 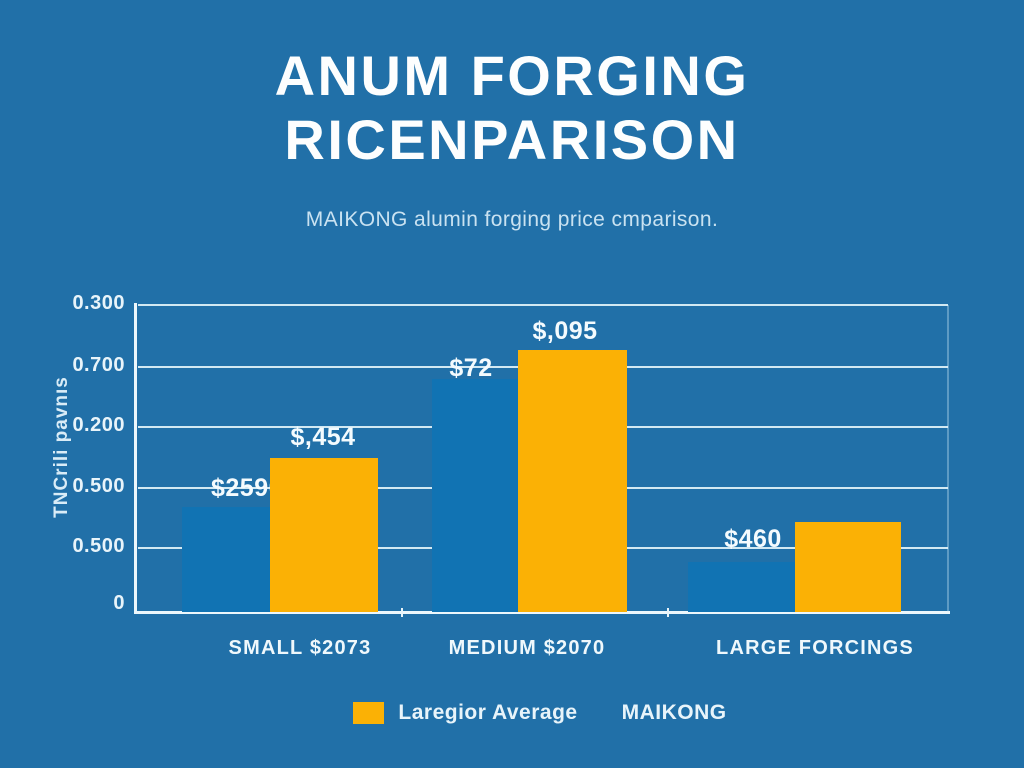 I want to click on bar-value-label: $72, so click(x=471, y=368).